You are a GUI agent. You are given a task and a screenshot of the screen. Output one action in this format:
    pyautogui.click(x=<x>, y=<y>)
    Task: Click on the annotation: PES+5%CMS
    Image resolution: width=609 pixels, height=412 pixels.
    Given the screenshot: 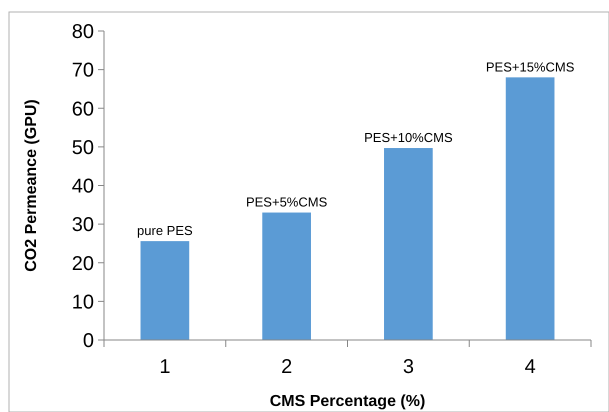 What is the action you would take?
    pyautogui.click(x=287, y=202)
    